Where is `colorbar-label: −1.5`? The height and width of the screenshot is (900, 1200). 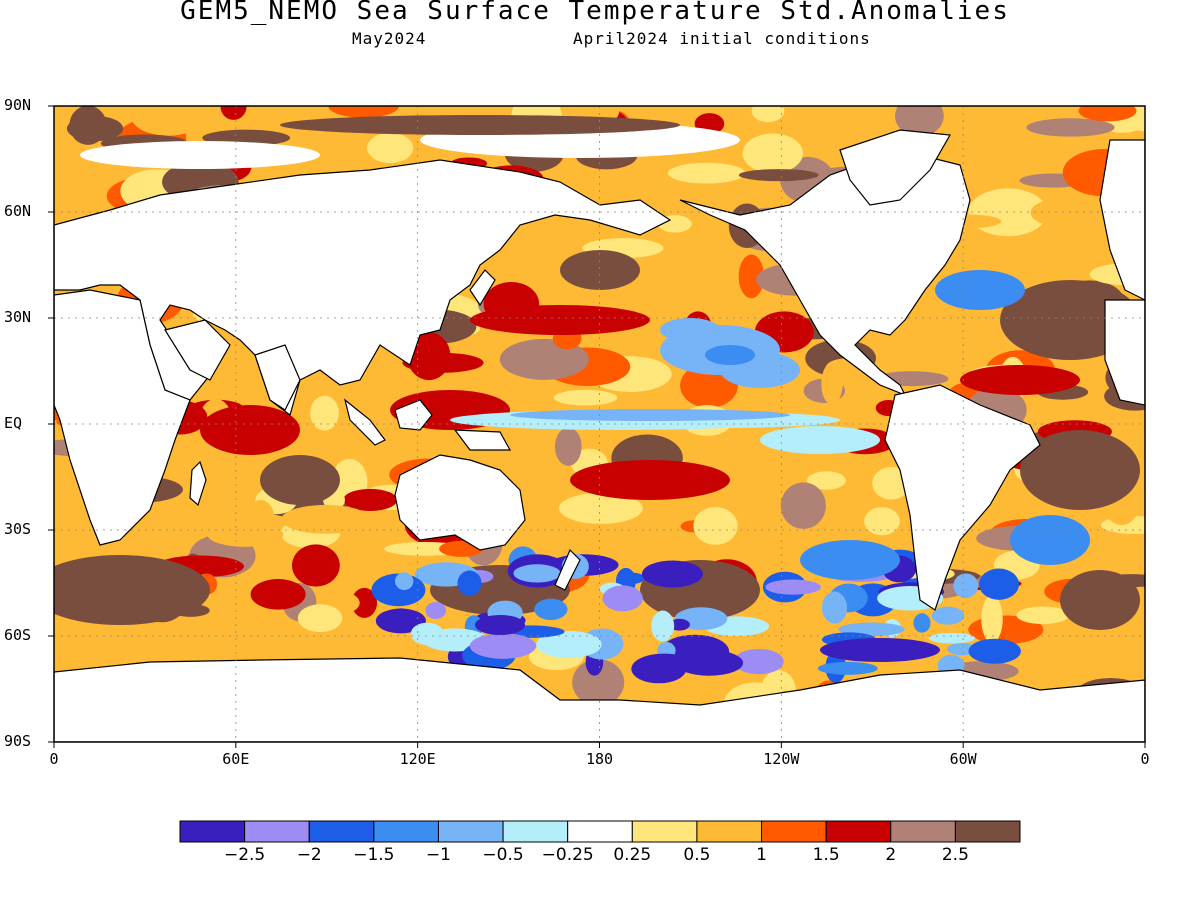 colorbar-label: −1.5 is located at coordinates (374, 855).